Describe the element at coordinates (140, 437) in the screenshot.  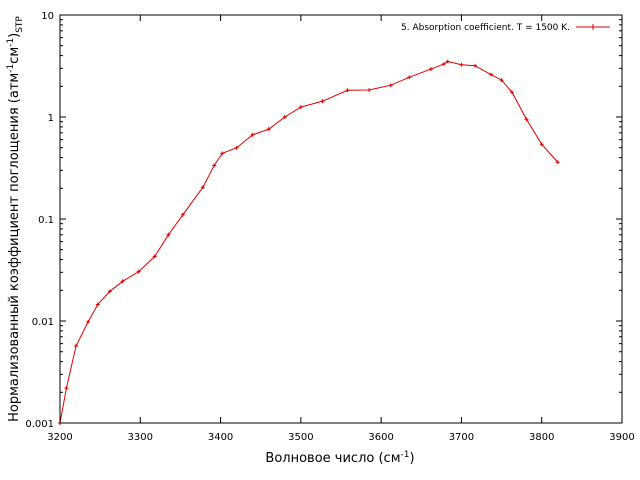
I see `x-tick-label: 3300` at that location.